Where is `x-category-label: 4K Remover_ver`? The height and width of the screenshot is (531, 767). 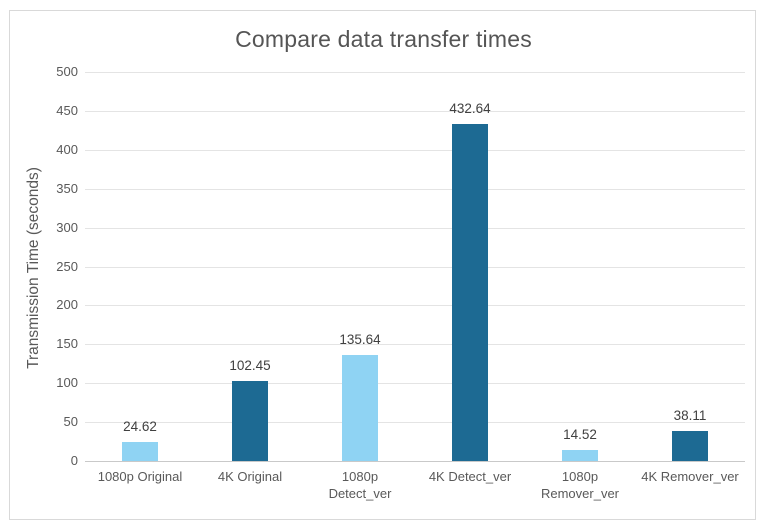
x-category-label: 4K Remover_ver is located at coordinates (690, 476).